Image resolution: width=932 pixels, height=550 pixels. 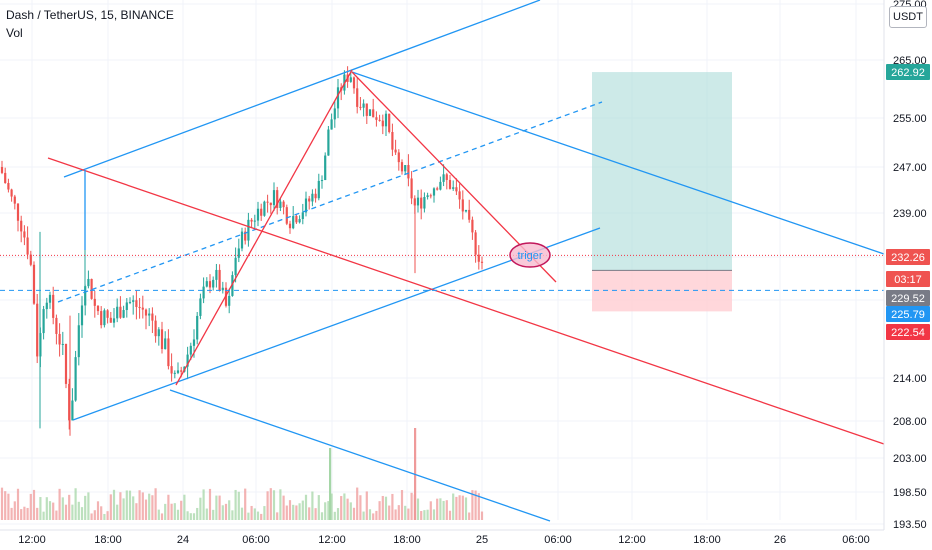 I want to click on target-zone, so click(x=662, y=171).